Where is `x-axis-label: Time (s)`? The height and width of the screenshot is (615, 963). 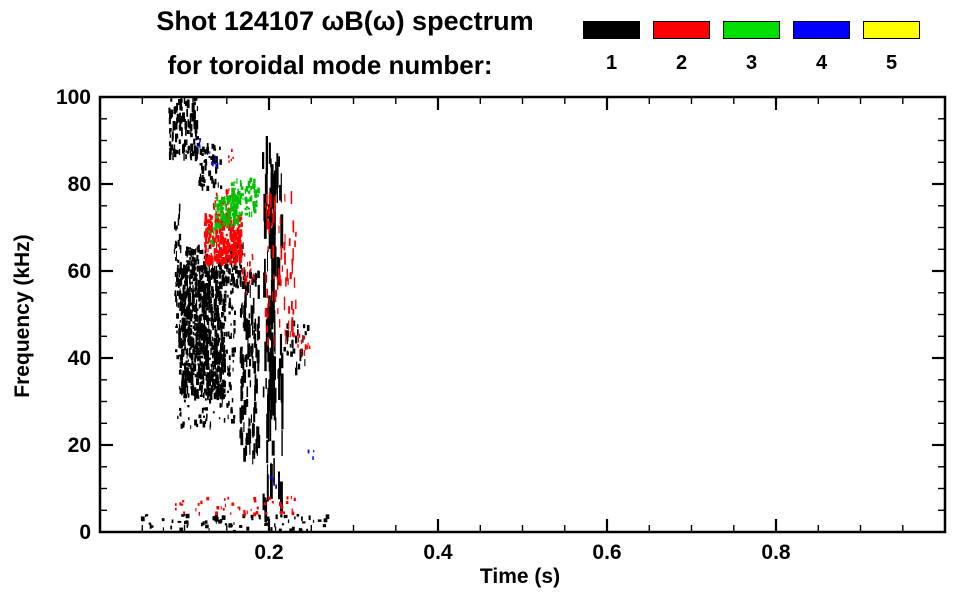
x-axis-label: Time (s) is located at coordinates (520, 576).